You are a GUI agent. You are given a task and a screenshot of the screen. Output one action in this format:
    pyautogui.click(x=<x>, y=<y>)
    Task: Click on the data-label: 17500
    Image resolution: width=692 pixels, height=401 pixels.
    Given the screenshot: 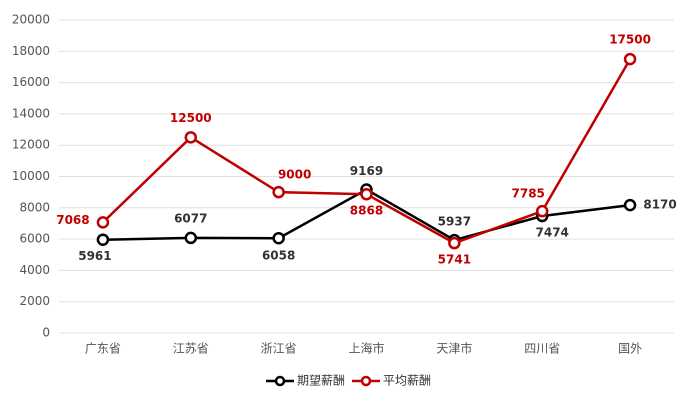 What is the action you would take?
    pyautogui.click(x=630, y=40)
    